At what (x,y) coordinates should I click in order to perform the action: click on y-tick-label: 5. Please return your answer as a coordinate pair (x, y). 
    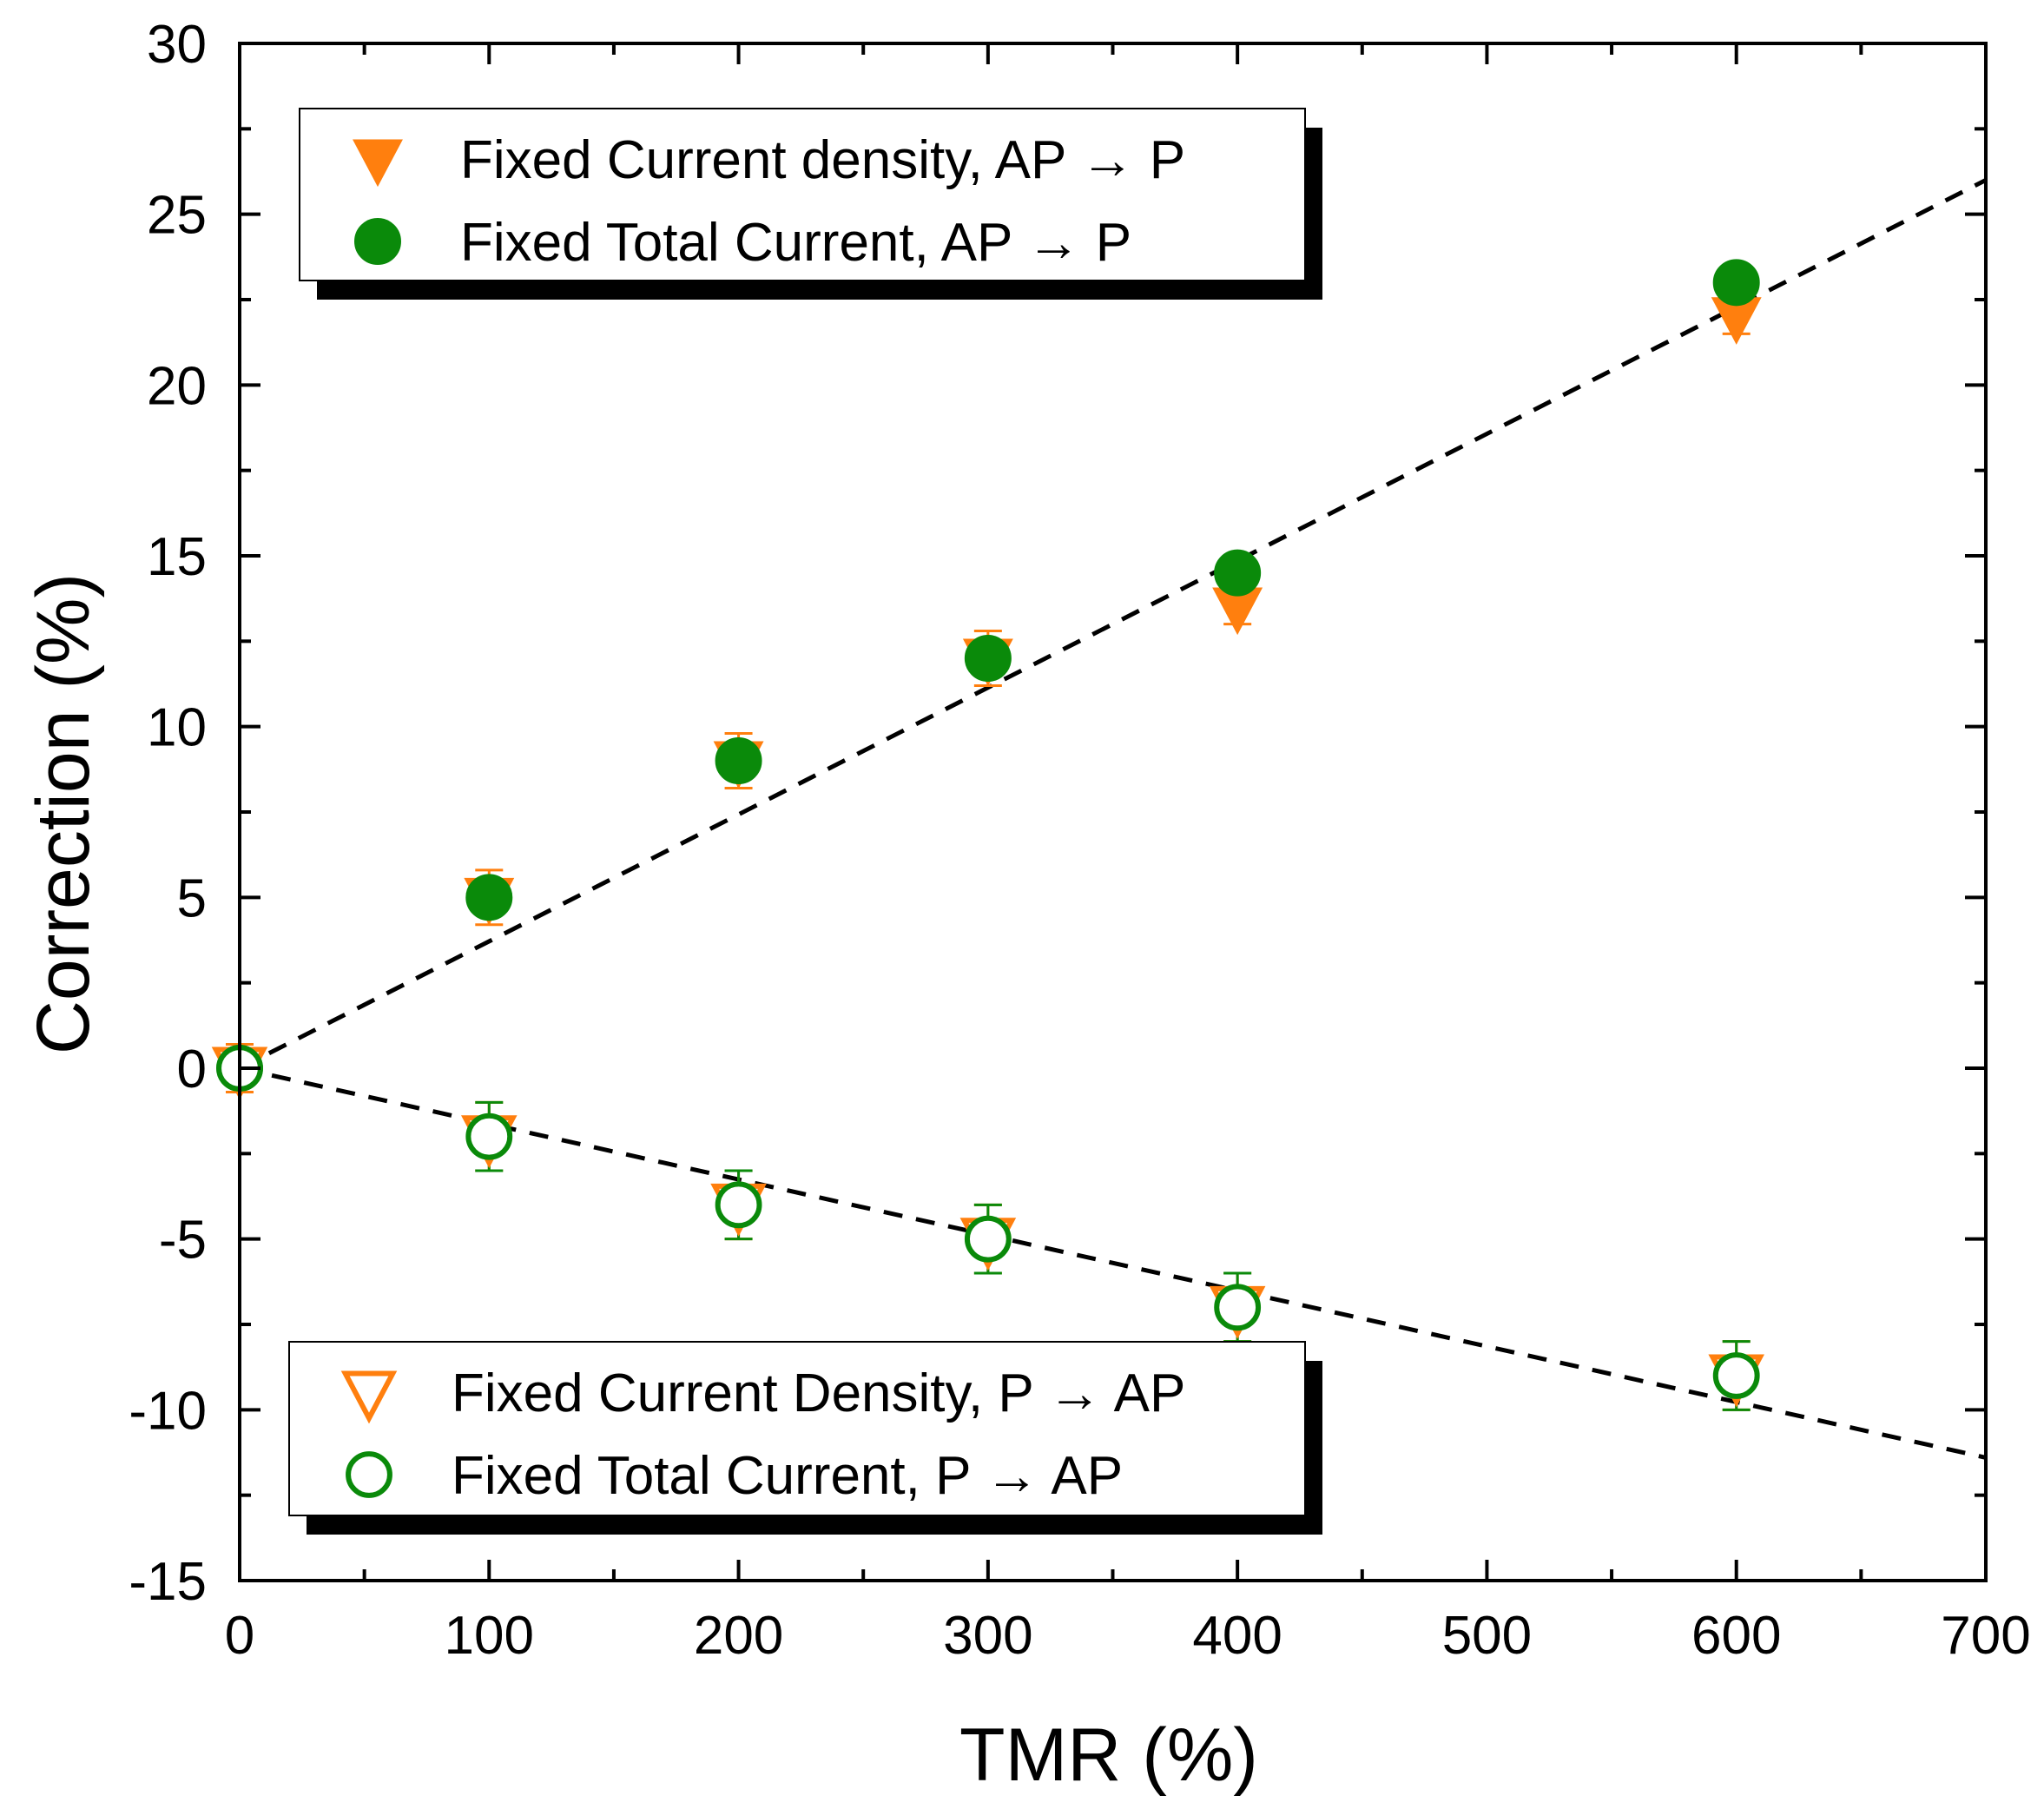
    Looking at the image, I should click on (192, 898).